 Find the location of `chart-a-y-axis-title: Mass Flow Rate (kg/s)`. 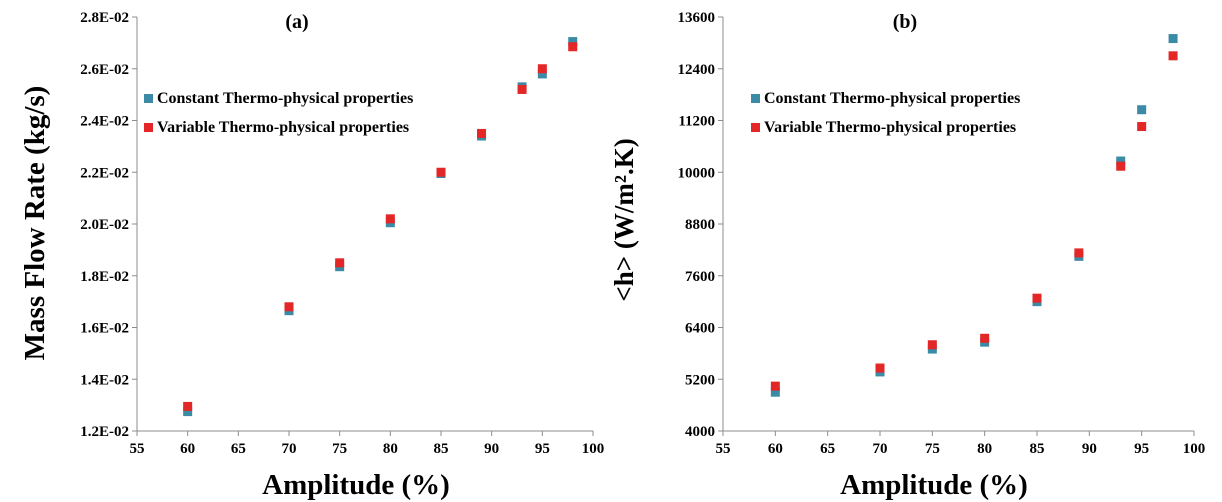

chart-a-y-axis-title: Mass Flow Rate (kg/s) is located at coordinates (35, 223).